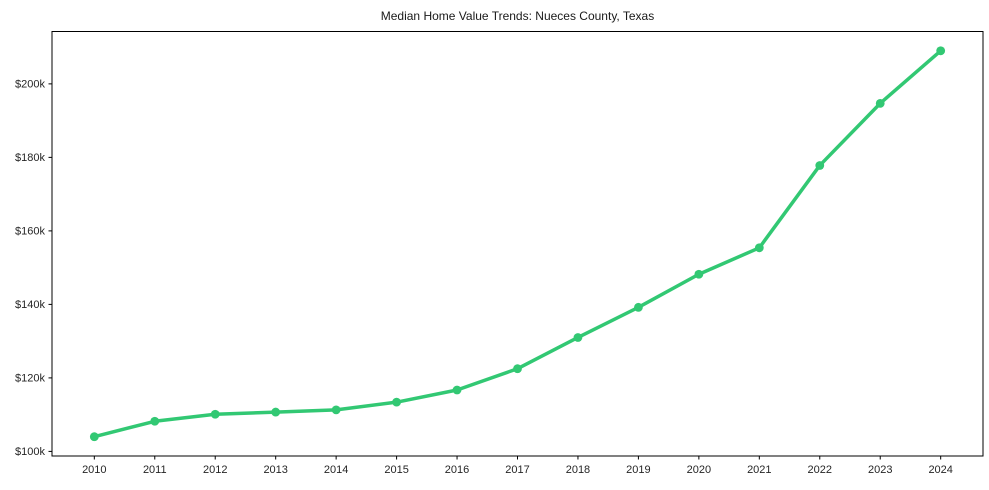 This screenshot has width=989, height=490. Describe the element at coordinates (30, 305) in the screenshot. I see `y-axis-tick-label: $140k` at that location.